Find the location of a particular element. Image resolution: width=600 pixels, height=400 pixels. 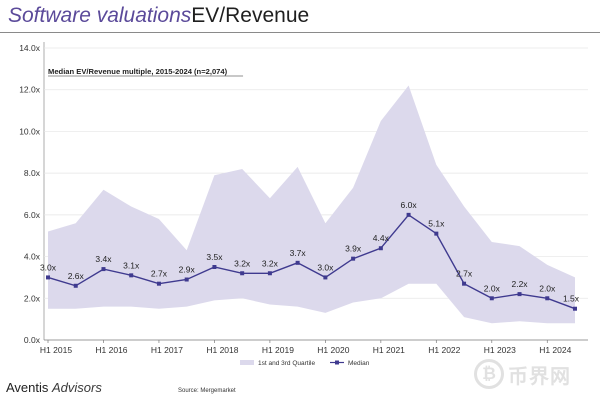

data-label: 4.4x is located at coordinates (381, 238).